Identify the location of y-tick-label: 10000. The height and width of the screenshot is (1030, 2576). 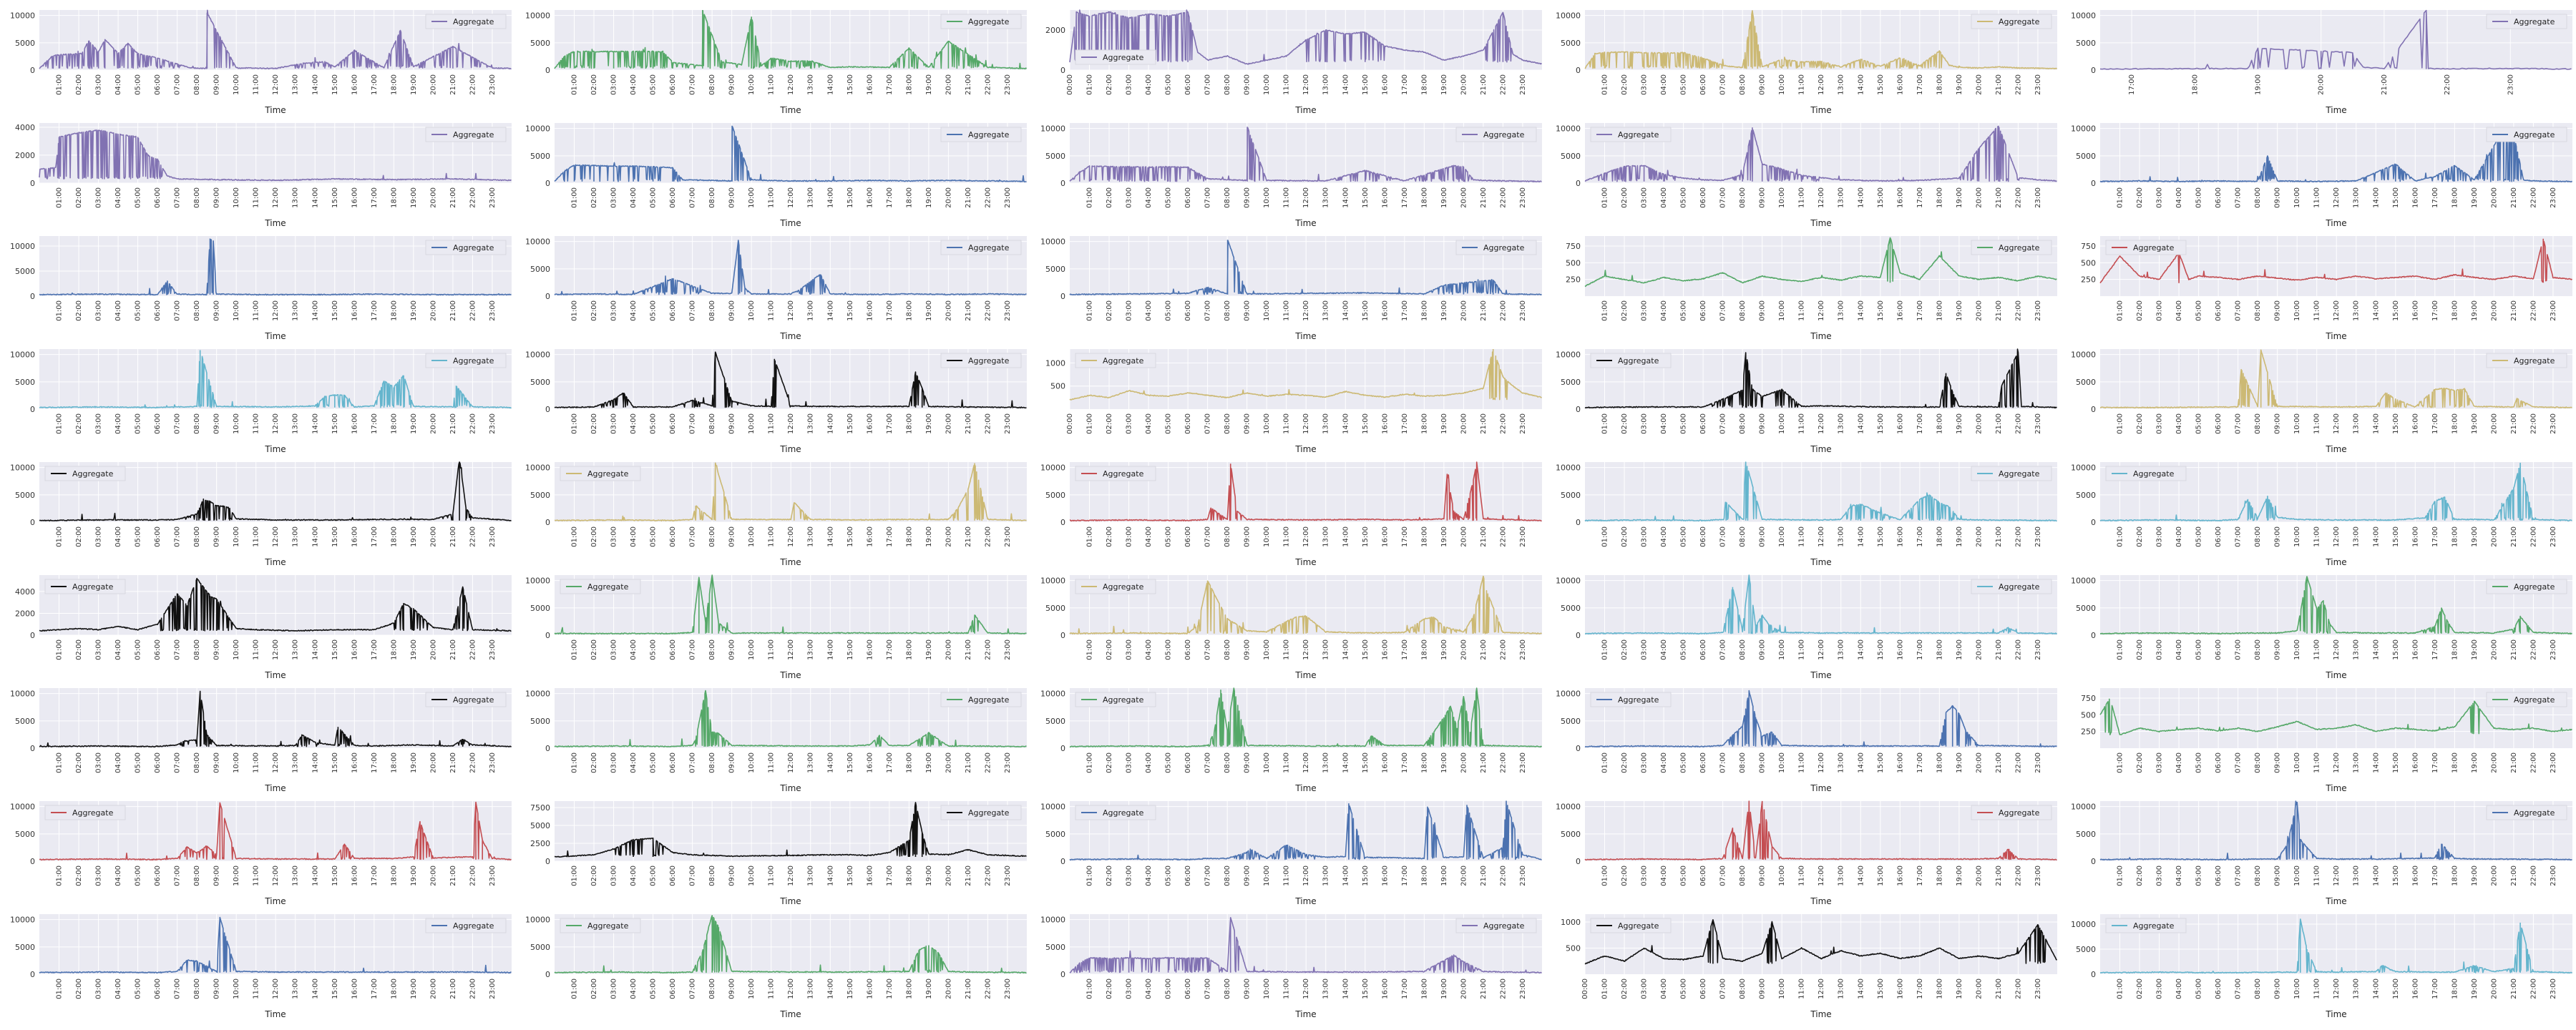
(22, 247).